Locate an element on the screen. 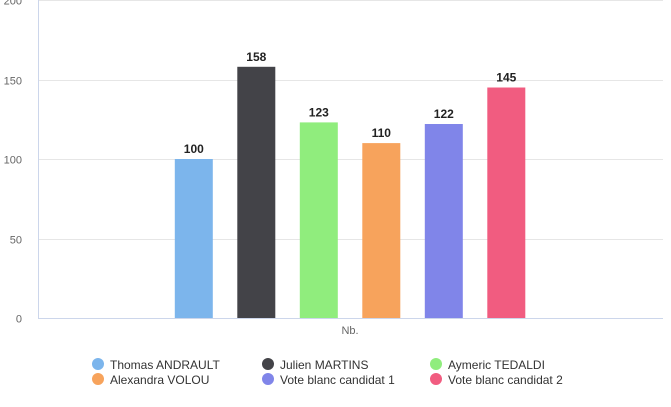 This screenshot has width=671, height=407. y-tick-label: 0 is located at coordinates (19, 320).